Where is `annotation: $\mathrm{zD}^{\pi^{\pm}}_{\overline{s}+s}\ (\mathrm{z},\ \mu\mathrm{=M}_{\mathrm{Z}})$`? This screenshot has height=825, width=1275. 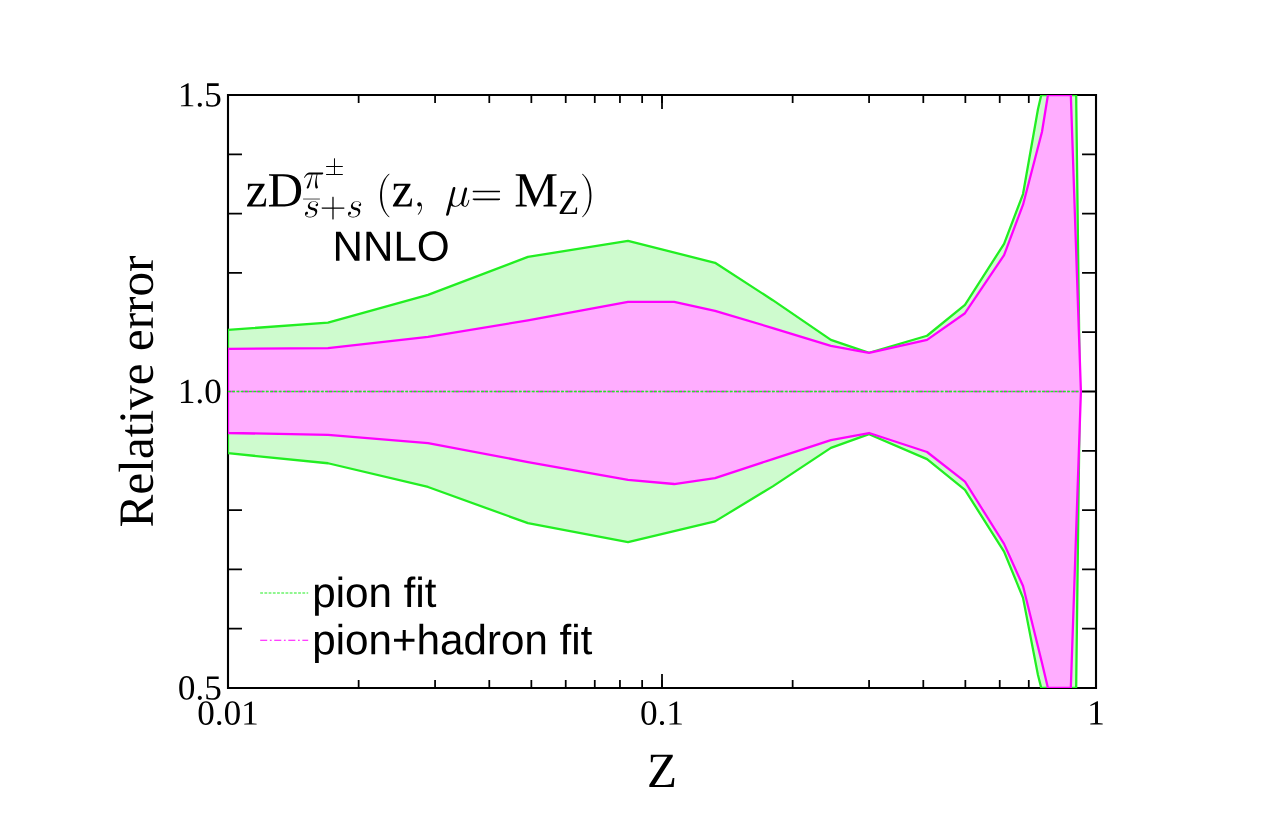 annotation: $\mathrm{zD}^{\pi^{\pm}}_{\overline{s}+s}\ (\mathrm{z},\ \mu\mathrm{=M}_{\mathrm{Z}})$ is located at coordinates (419, 189).